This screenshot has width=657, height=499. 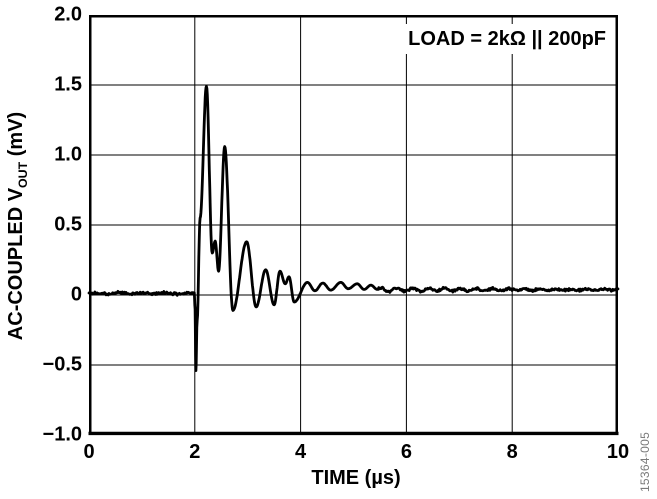 I want to click on x-tick-label: 8, so click(x=512, y=452).